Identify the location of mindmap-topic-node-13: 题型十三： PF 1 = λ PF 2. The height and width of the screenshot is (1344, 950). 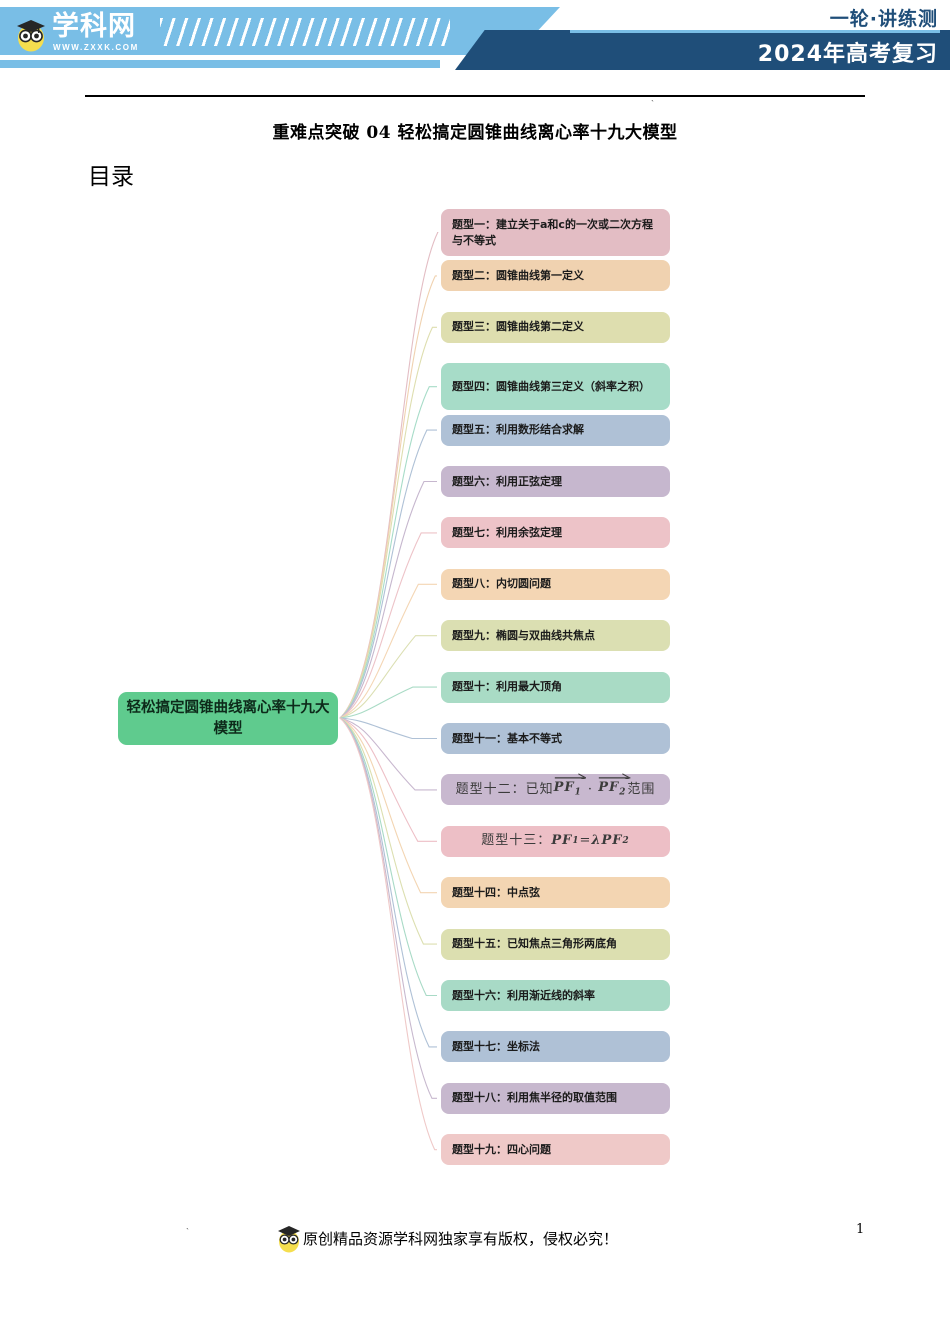
(555, 841).